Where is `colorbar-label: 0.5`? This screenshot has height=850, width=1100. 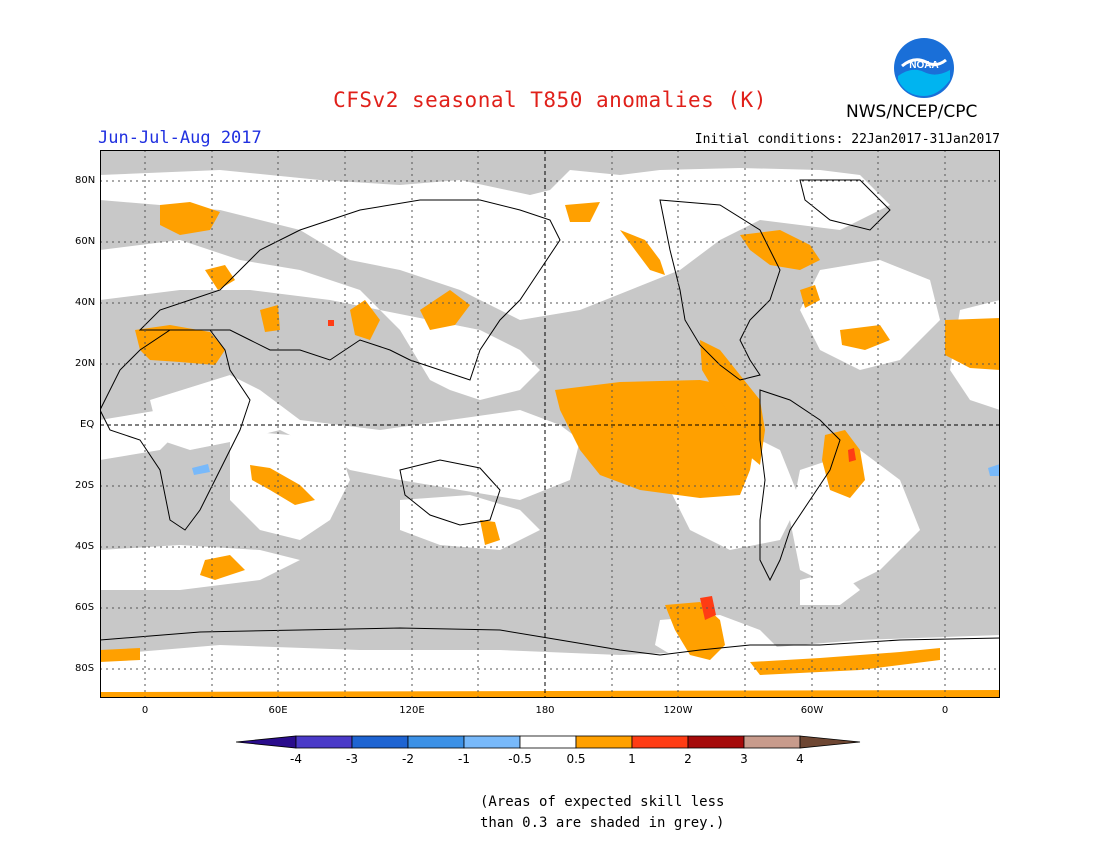
colorbar-label: 0.5 is located at coordinates (576, 759).